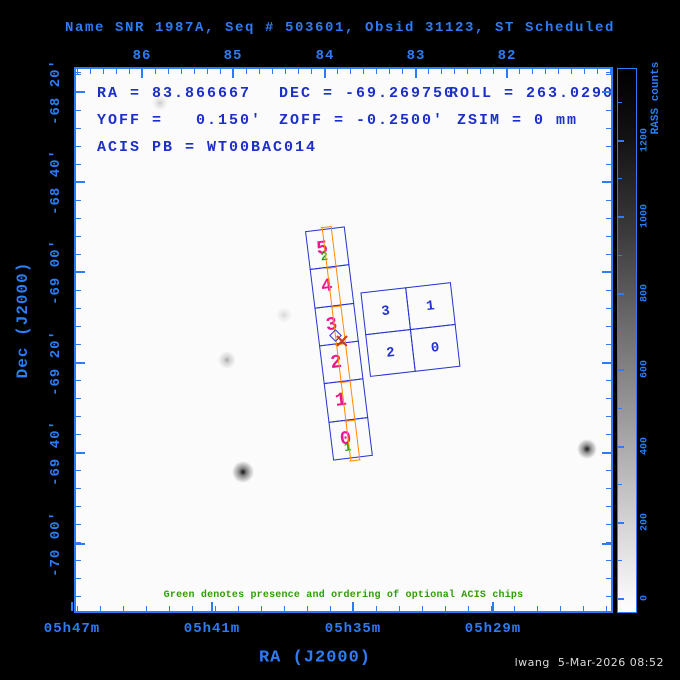  What do you see at coordinates (507, 56) in the screenshot?
I see `top-tick-label: 82` at bounding box center [507, 56].